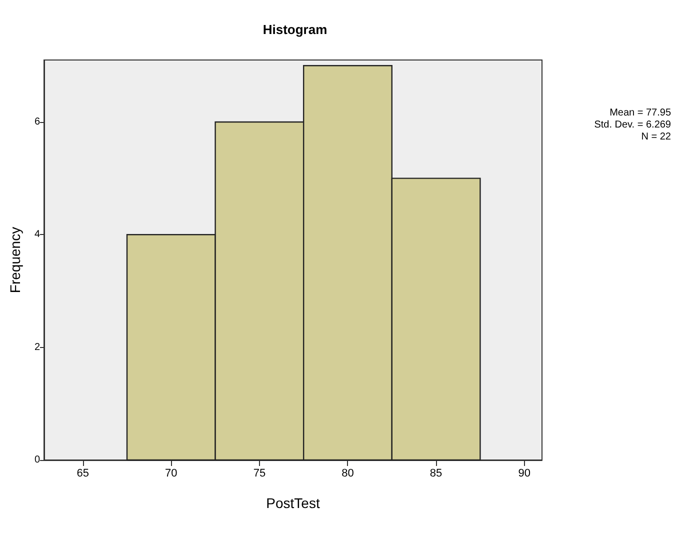 The height and width of the screenshot is (544, 683). I want to click on x-tick-label: 65, so click(82, 474).